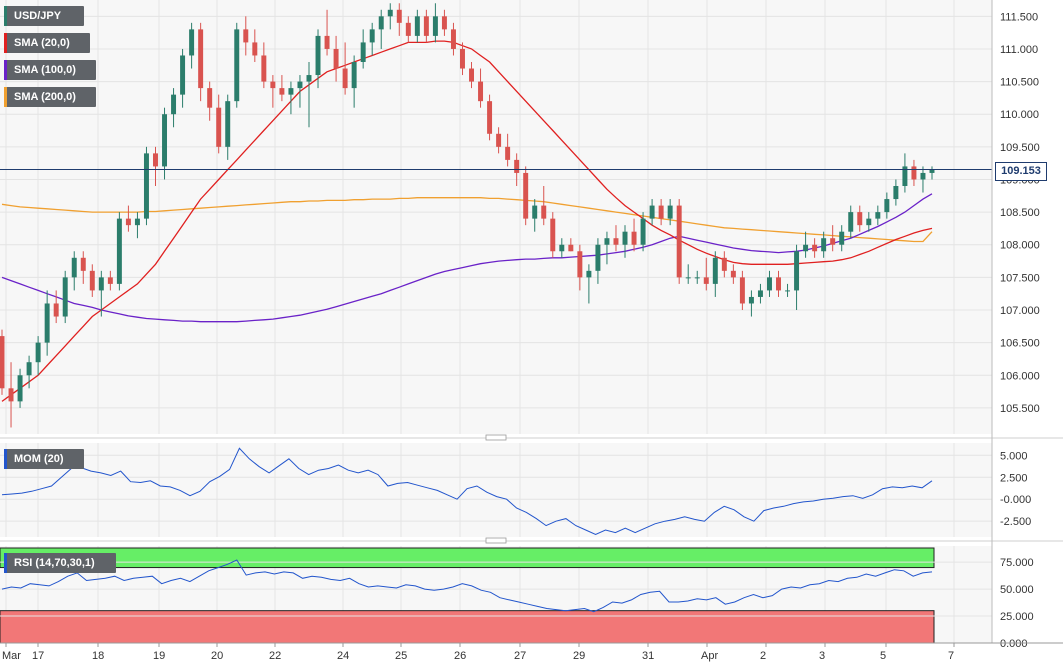 The height and width of the screenshot is (668, 1063). What do you see at coordinates (467, 220) in the screenshot?
I see `sma200-line` at bounding box center [467, 220].